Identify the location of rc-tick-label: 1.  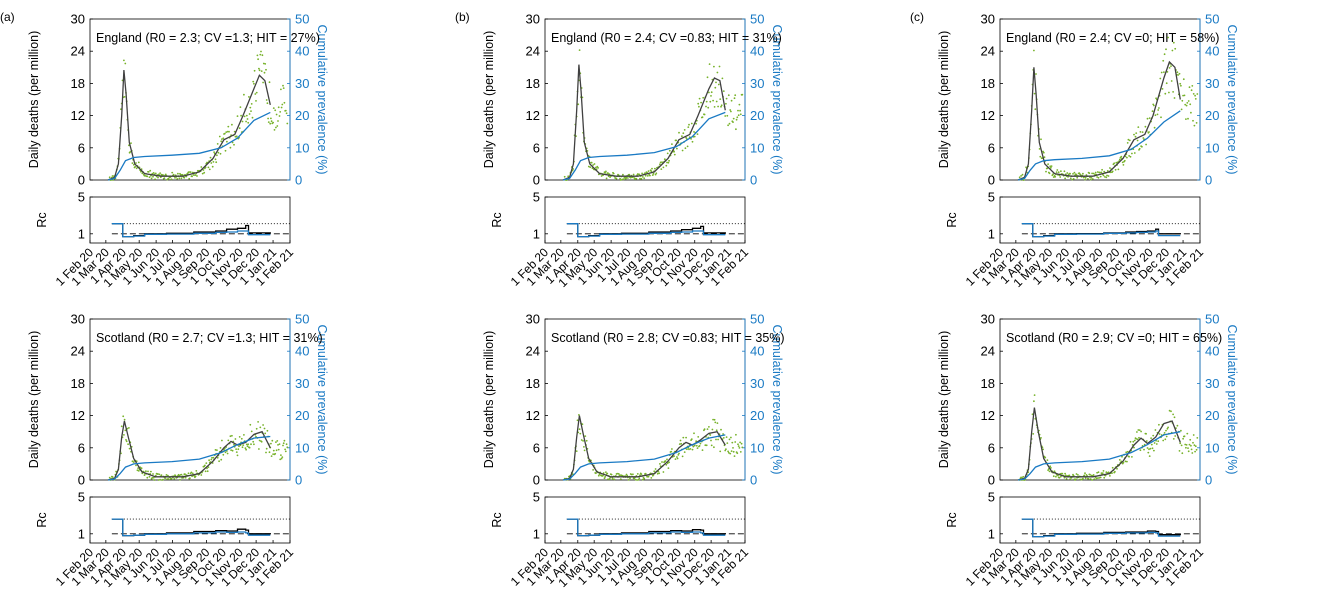
(536, 533).